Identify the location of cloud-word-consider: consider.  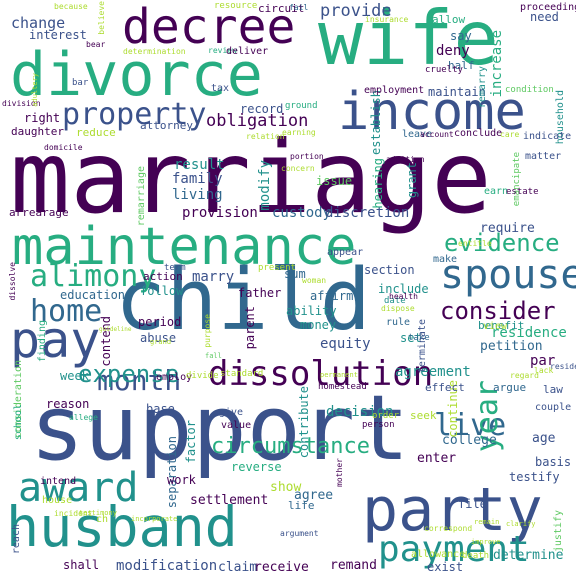
(498, 311).